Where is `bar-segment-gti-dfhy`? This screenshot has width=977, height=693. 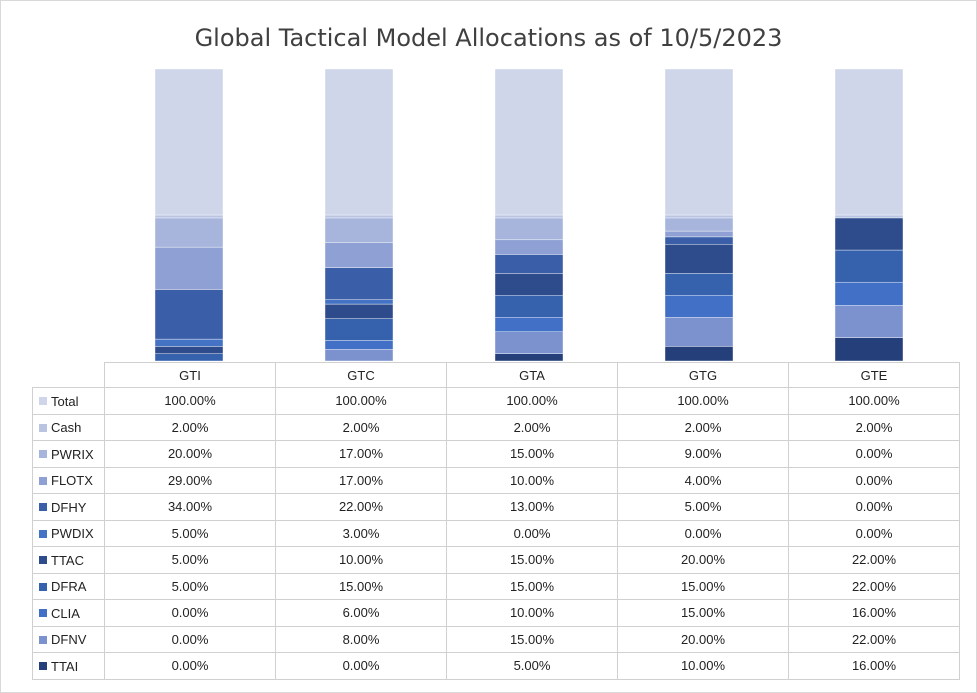 bar-segment-gti-dfhy is located at coordinates (189, 314).